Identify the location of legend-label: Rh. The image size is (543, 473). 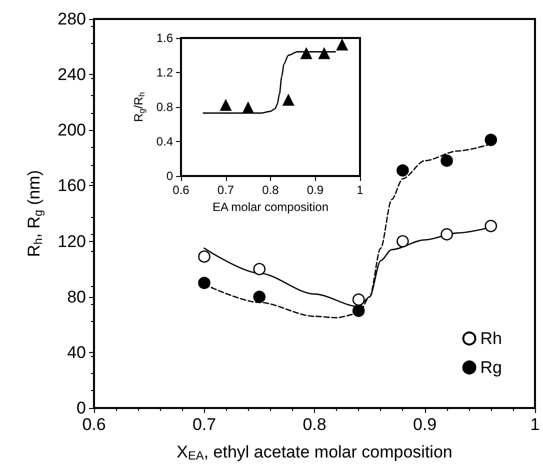
(491, 338).